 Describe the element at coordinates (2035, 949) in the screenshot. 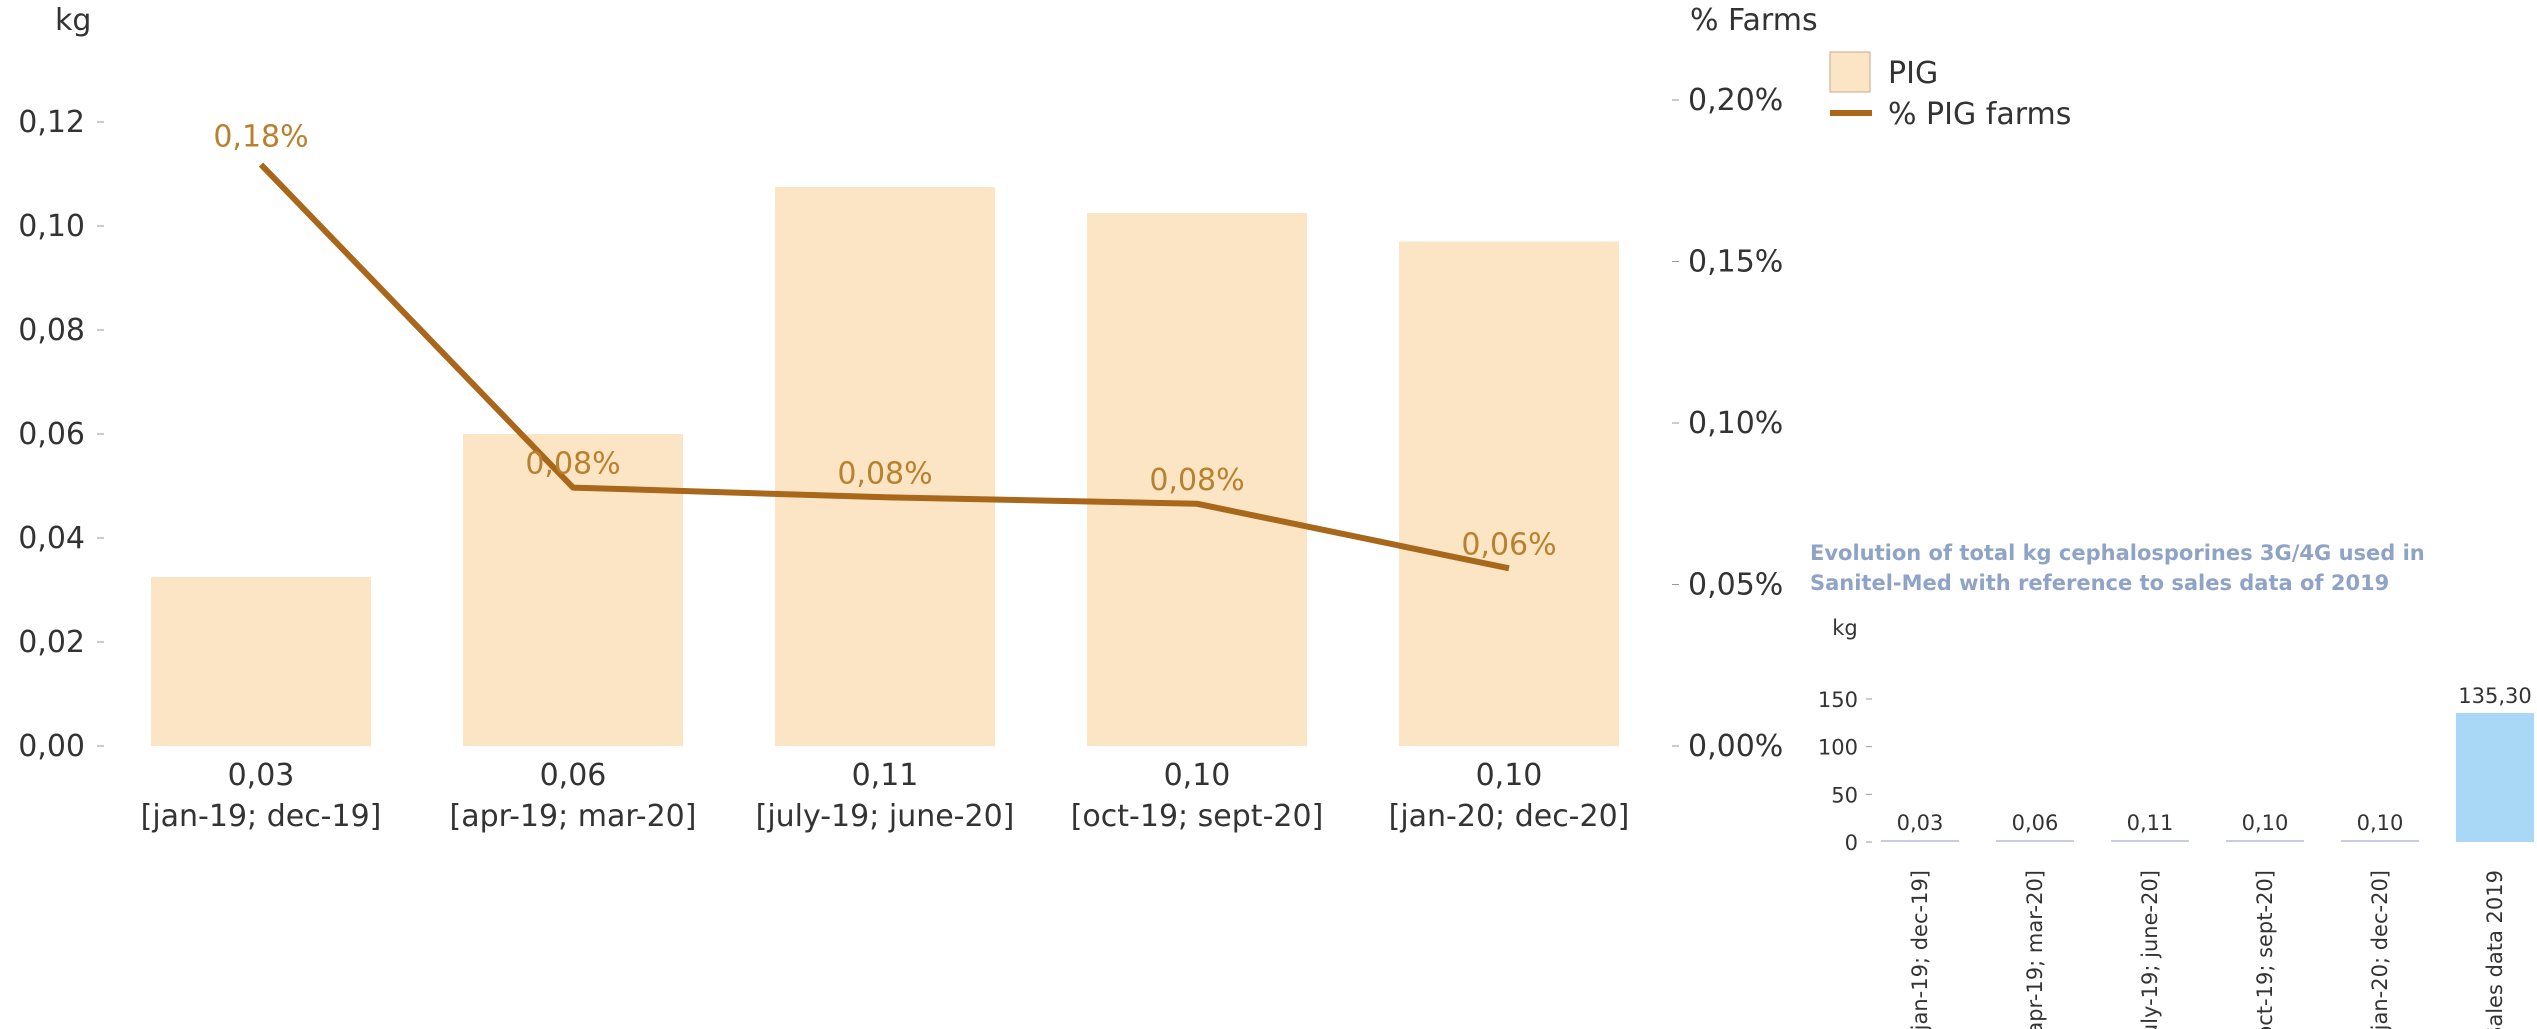

I see `inset-x-category-label: [apr-19; mar-20]` at that location.